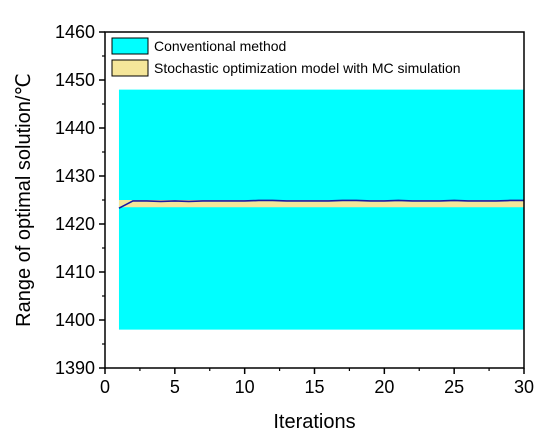 This screenshot has width=550, height=440. Describe the element at coordinates (80, 200) in the screenshot. I see `y-axis-ticks: 1390 1400 1410 1420 1430 1440 1450 1460` at that location.